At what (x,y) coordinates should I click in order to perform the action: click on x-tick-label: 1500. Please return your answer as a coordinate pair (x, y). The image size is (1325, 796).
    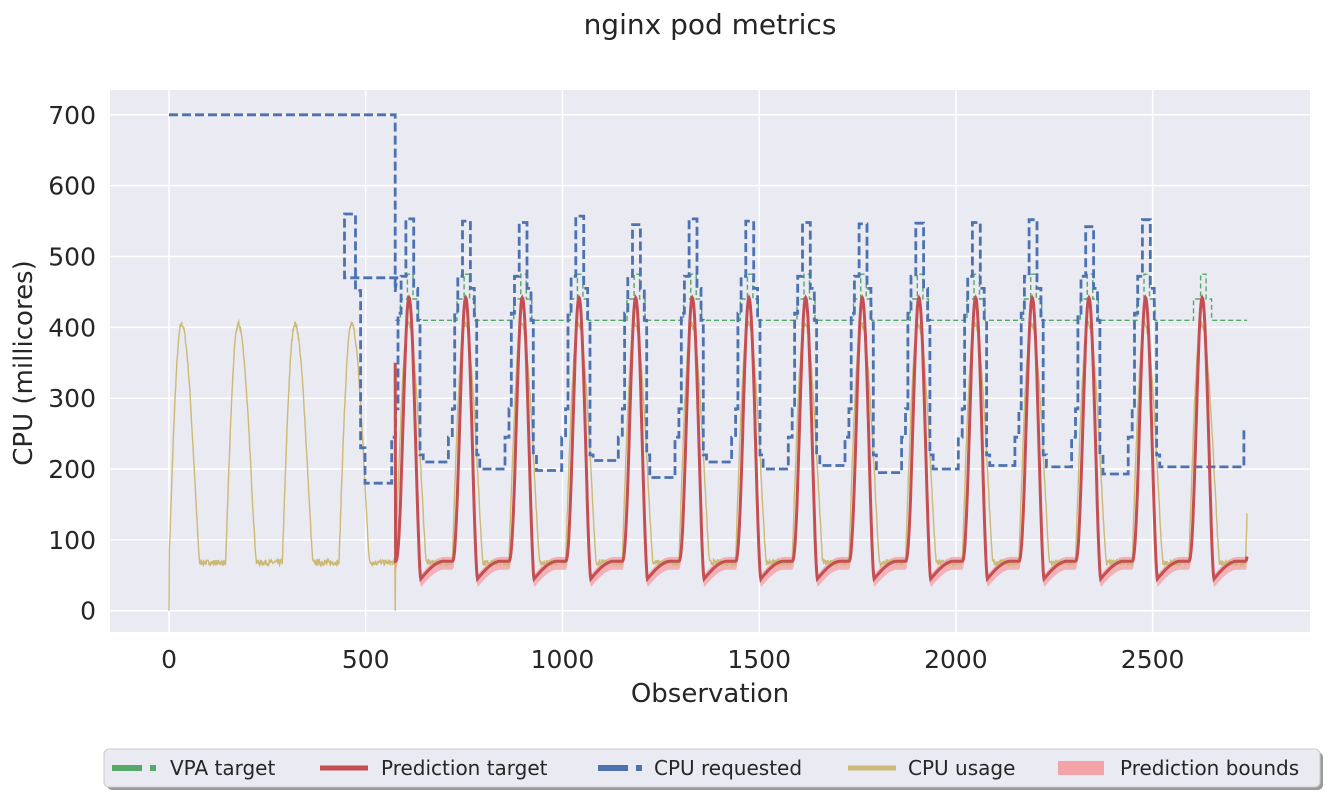
    Looking at the image, I should click on (759, 659).